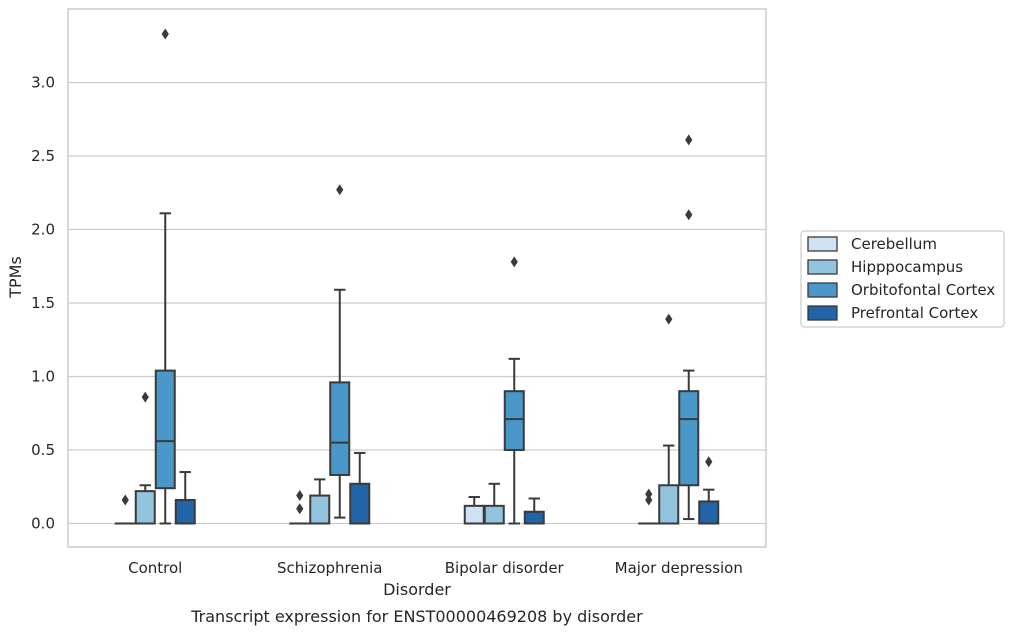 The height and width of the screenshot is (638, 1014). What do you see at coordinates (43, 376) in the screenshot?
I see `y-tick-label: 1.0` at bounding box center [43, 376].